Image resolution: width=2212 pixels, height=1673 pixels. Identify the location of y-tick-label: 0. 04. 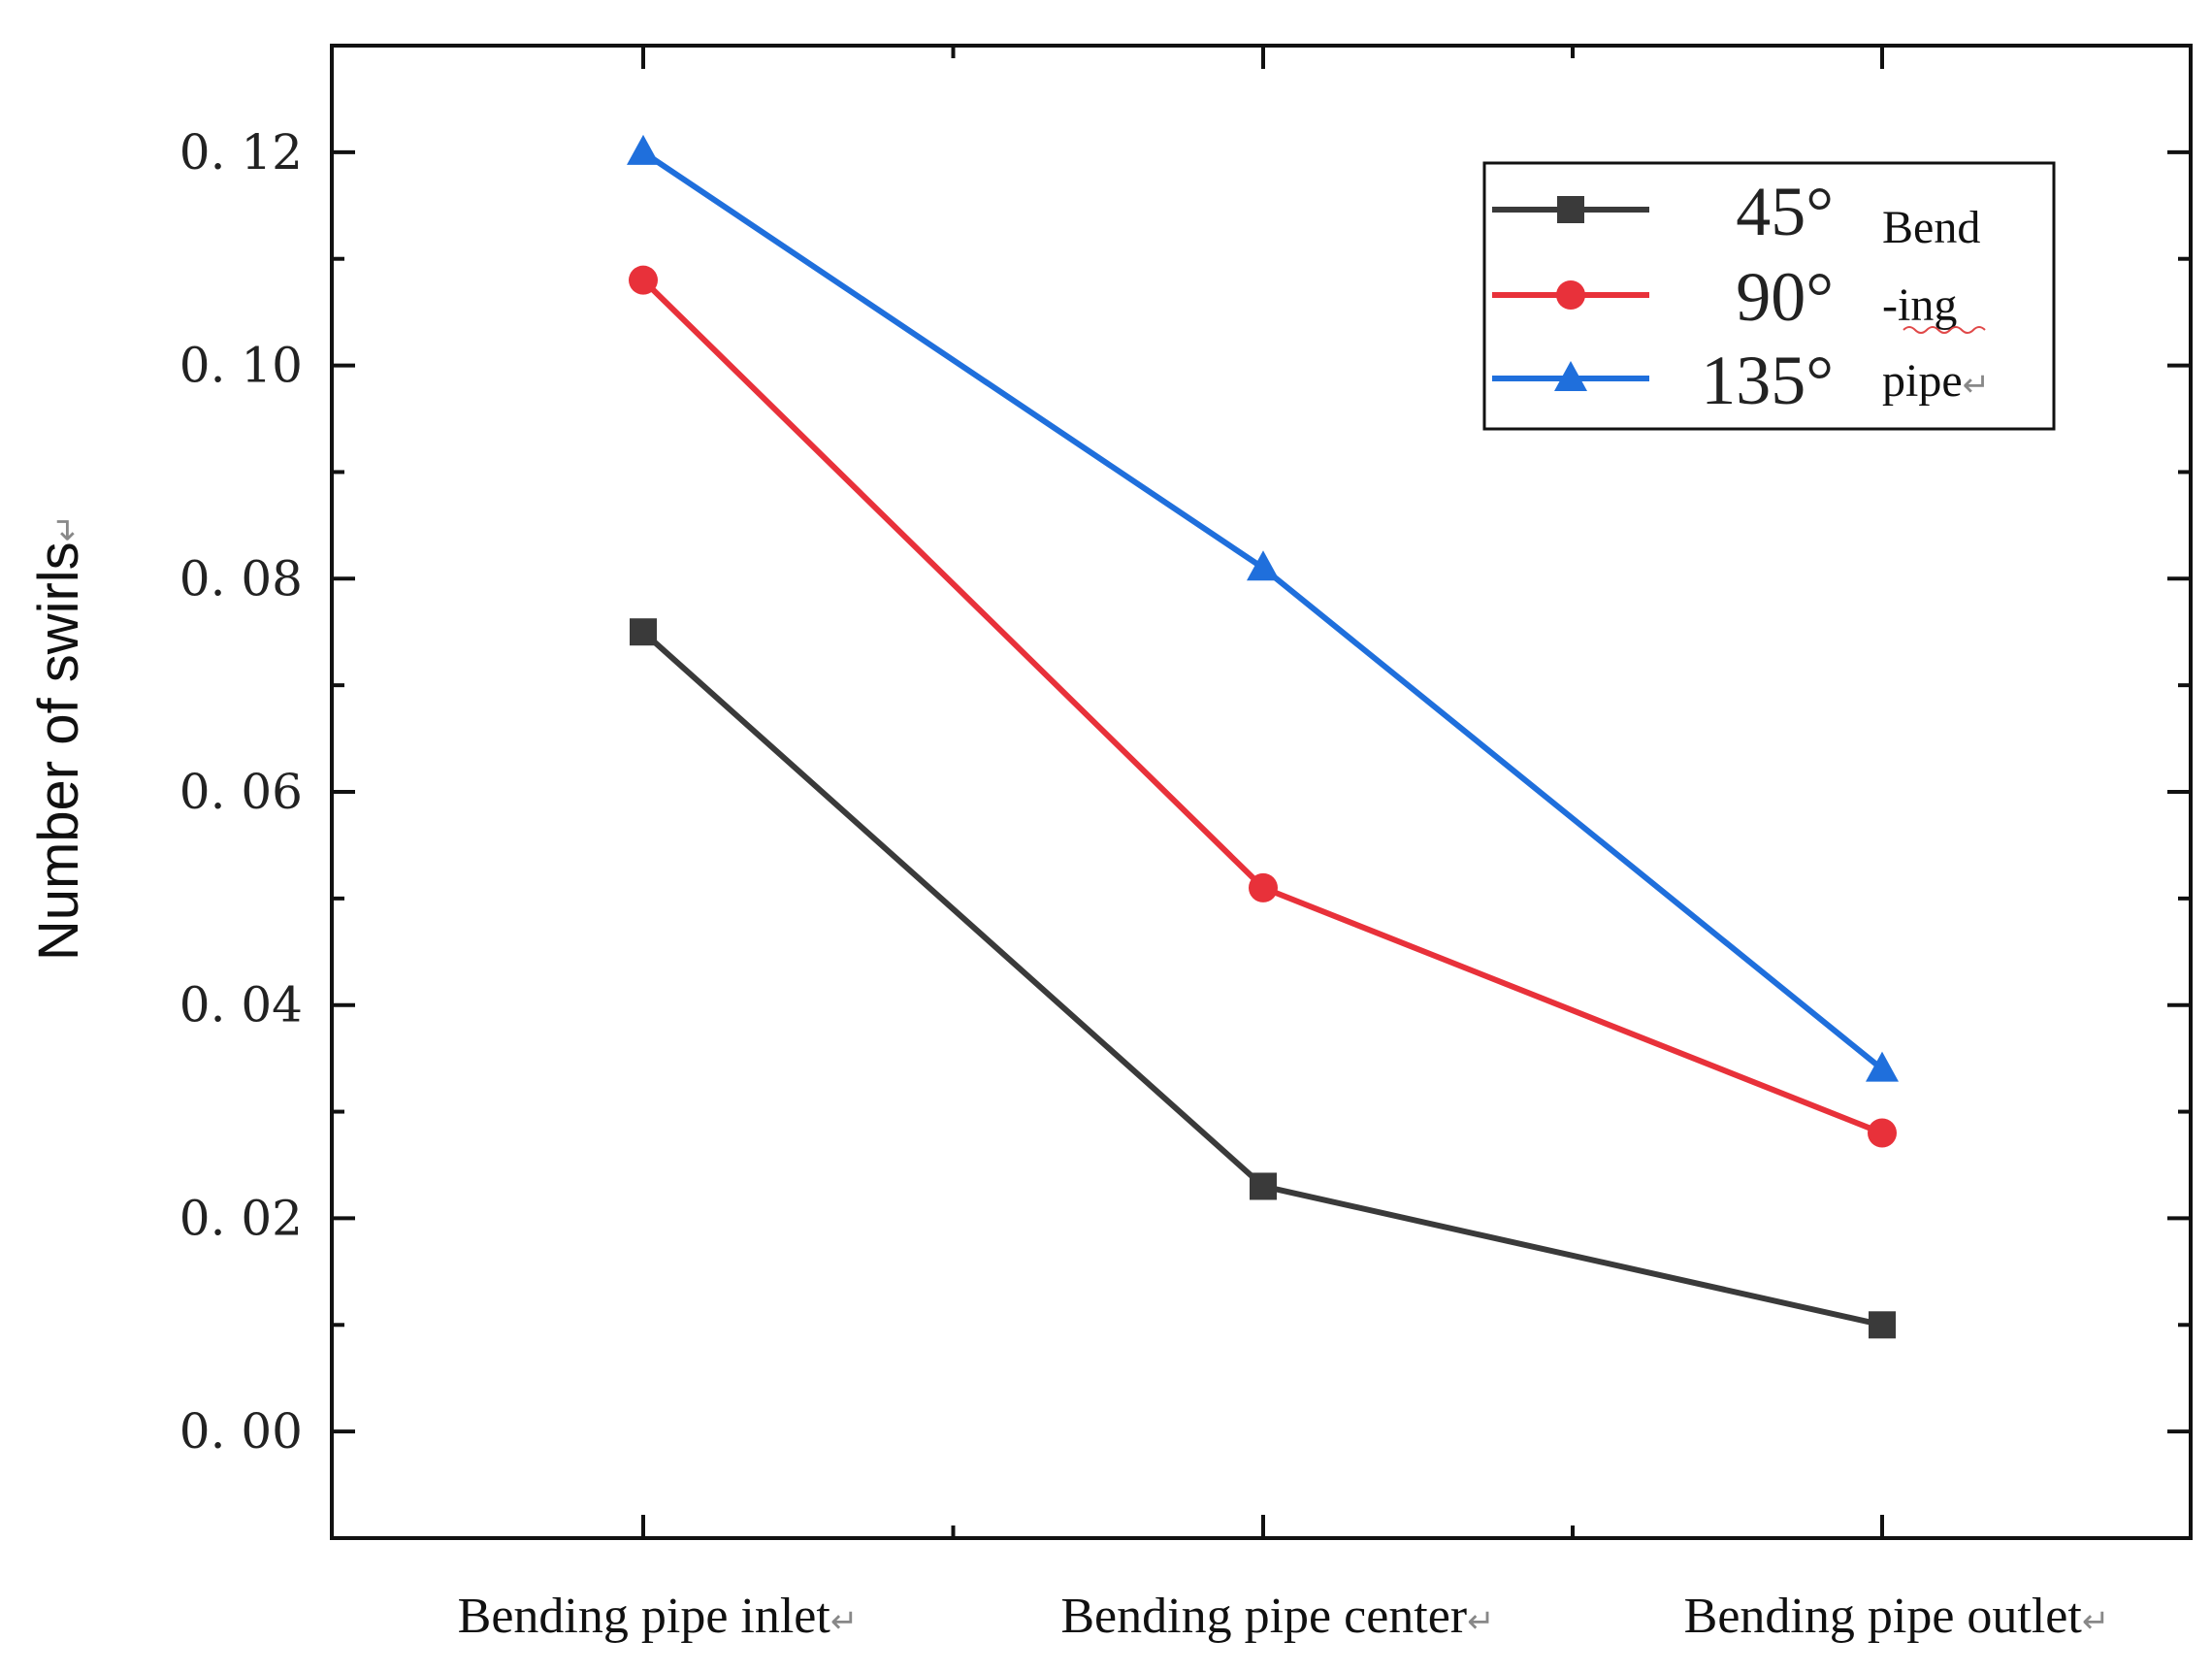
(241, 1005).